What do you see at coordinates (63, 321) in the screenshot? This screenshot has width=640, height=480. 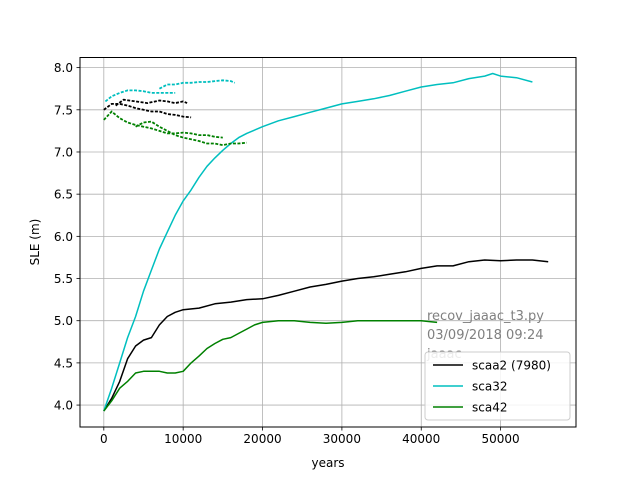 I see `y-tick-label: 5.0` at bounding box center [63, 321].